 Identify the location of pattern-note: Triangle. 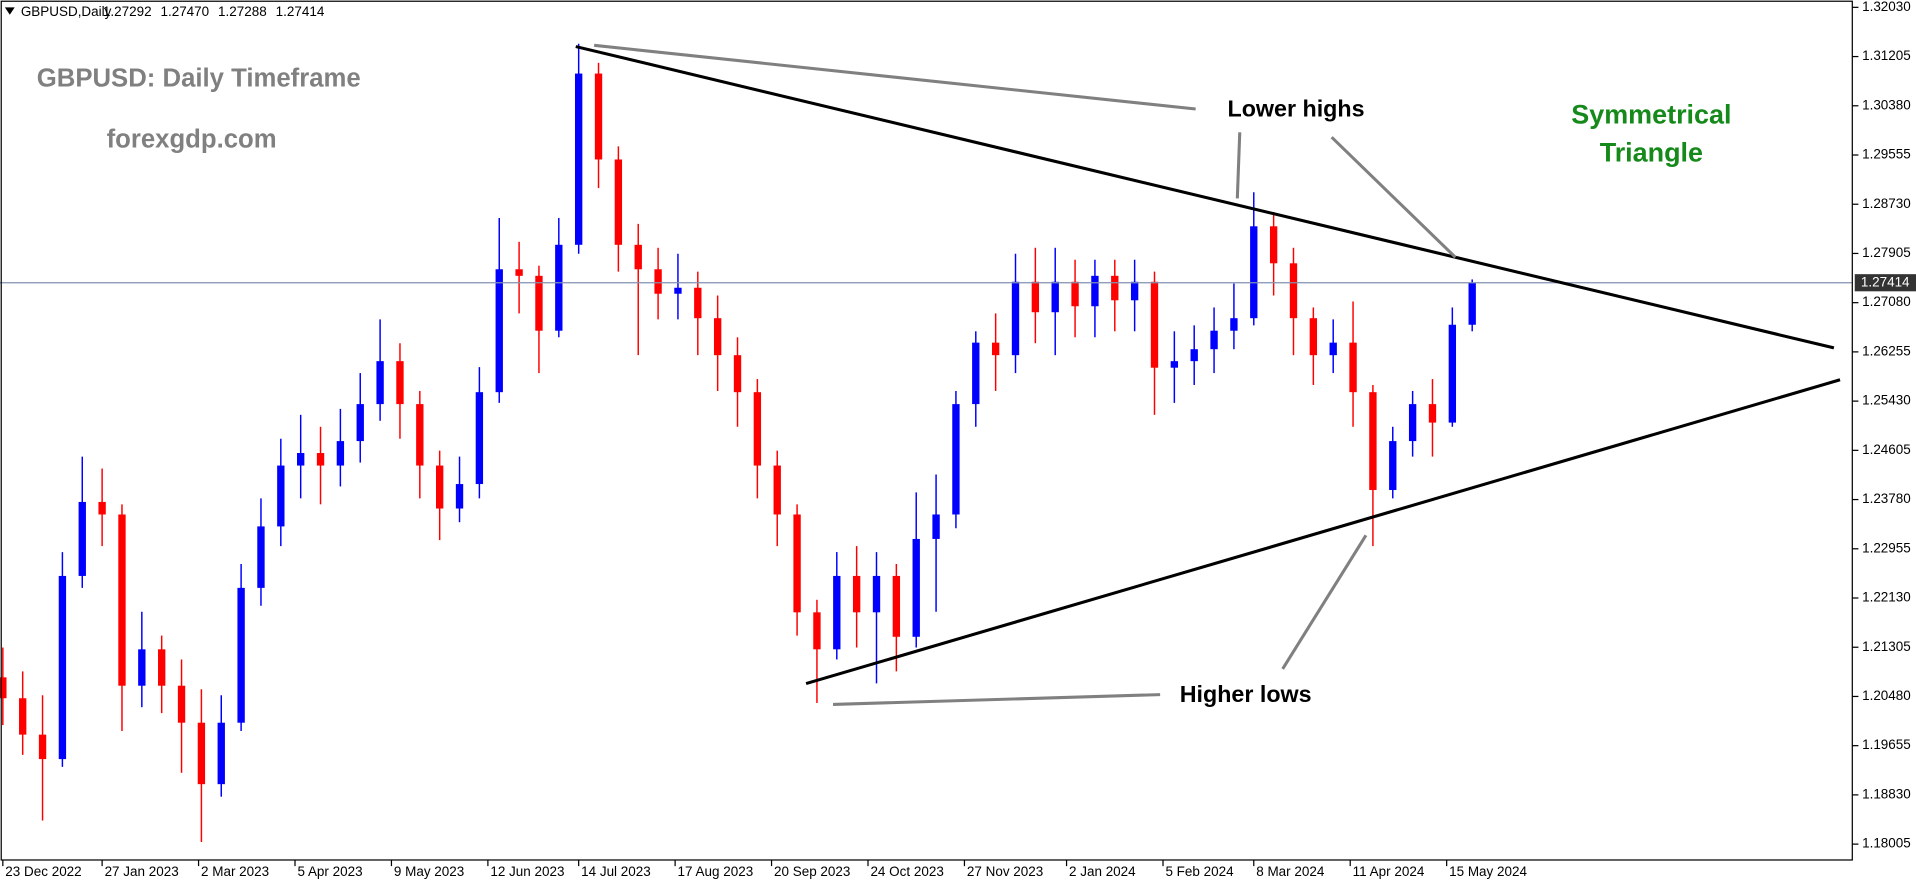
(1651, 152).